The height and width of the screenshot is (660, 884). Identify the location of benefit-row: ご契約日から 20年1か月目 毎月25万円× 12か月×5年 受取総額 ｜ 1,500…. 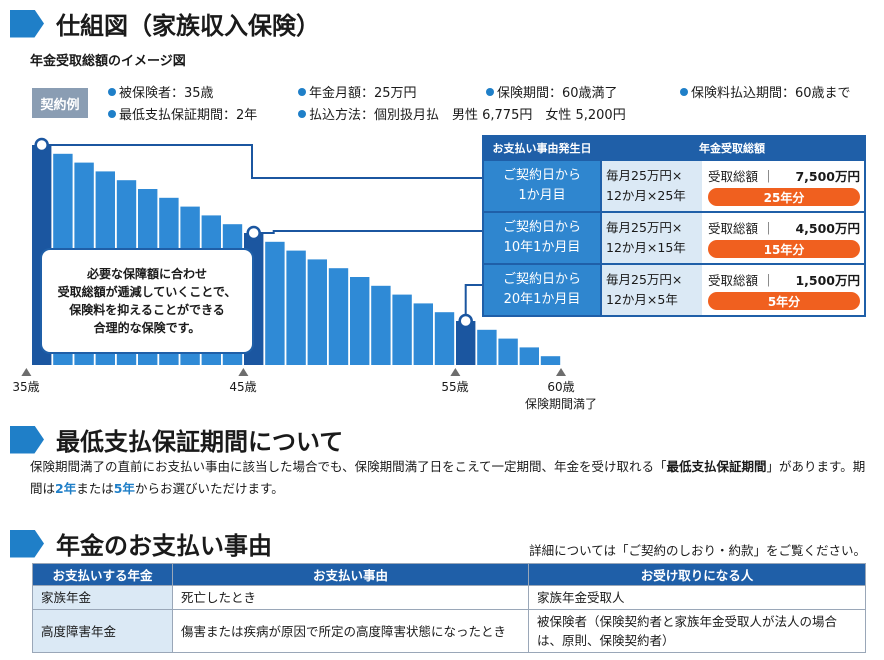
(674, 289).